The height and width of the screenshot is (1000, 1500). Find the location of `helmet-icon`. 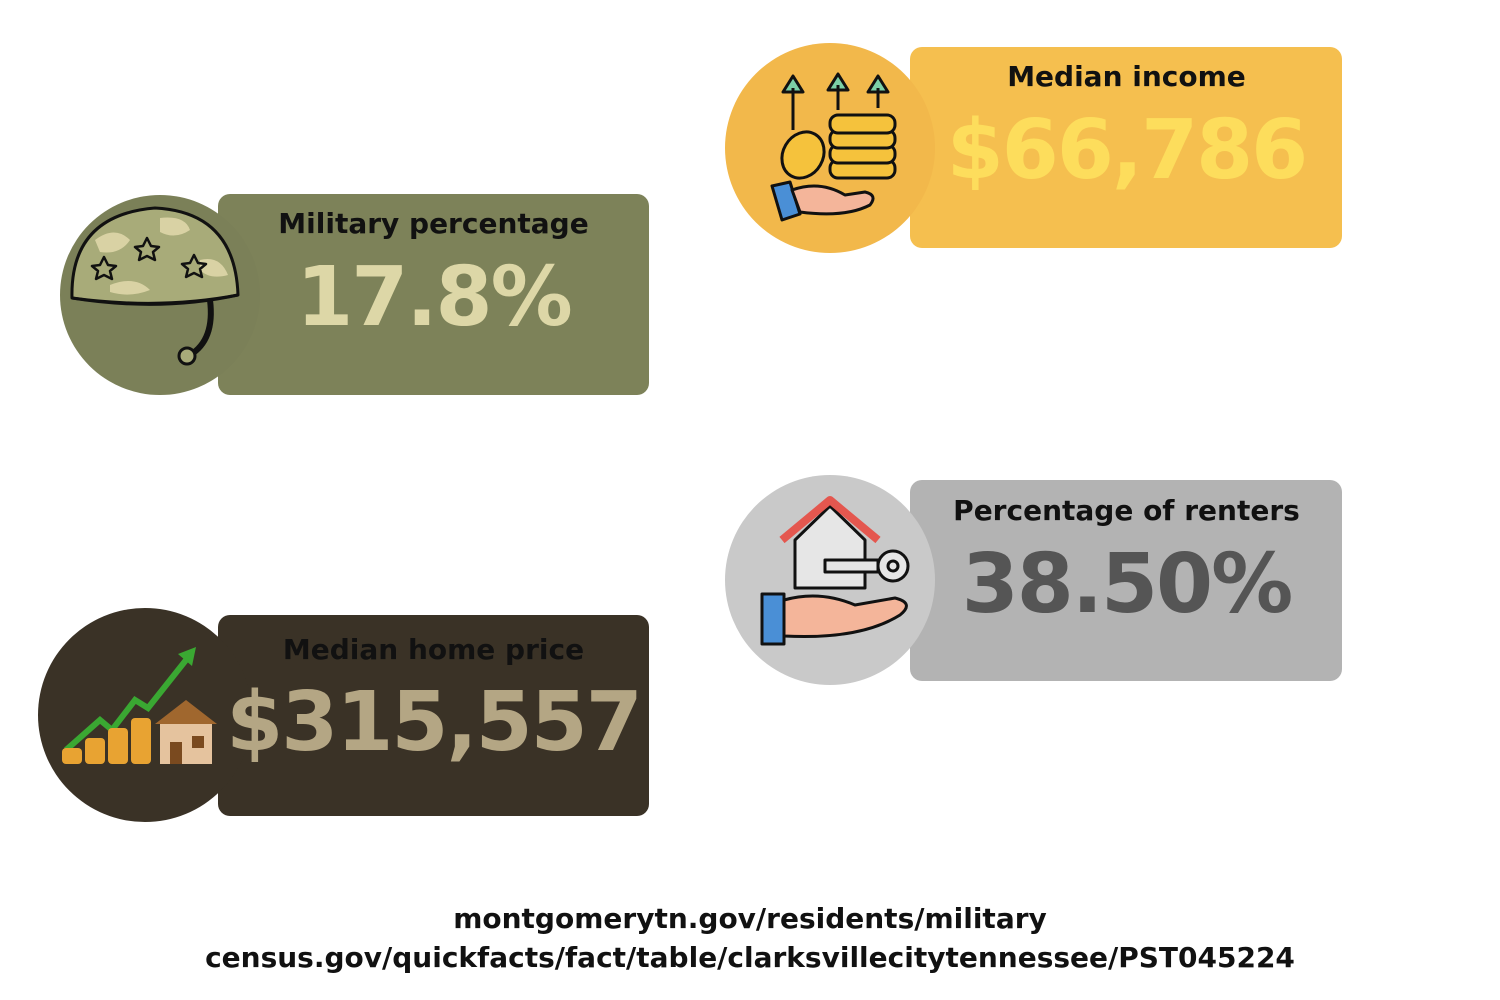

helmet-icon is located at coordinates (155, 286).